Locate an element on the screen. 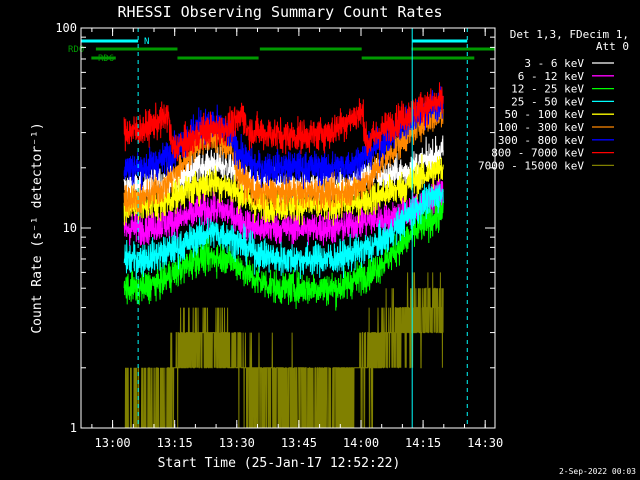 The image size is (640, 480). x-tick-label: 14:30 is located at coordinates (485, 443).